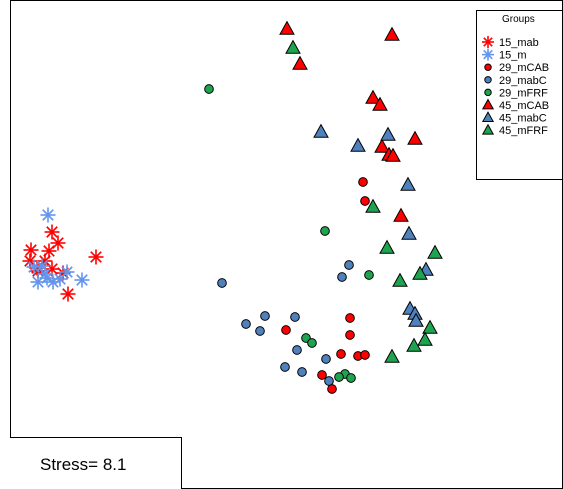 This screenshot has width=563, height=489. I want to click on legend-label-15-m: 15_m, so click(513, 56).